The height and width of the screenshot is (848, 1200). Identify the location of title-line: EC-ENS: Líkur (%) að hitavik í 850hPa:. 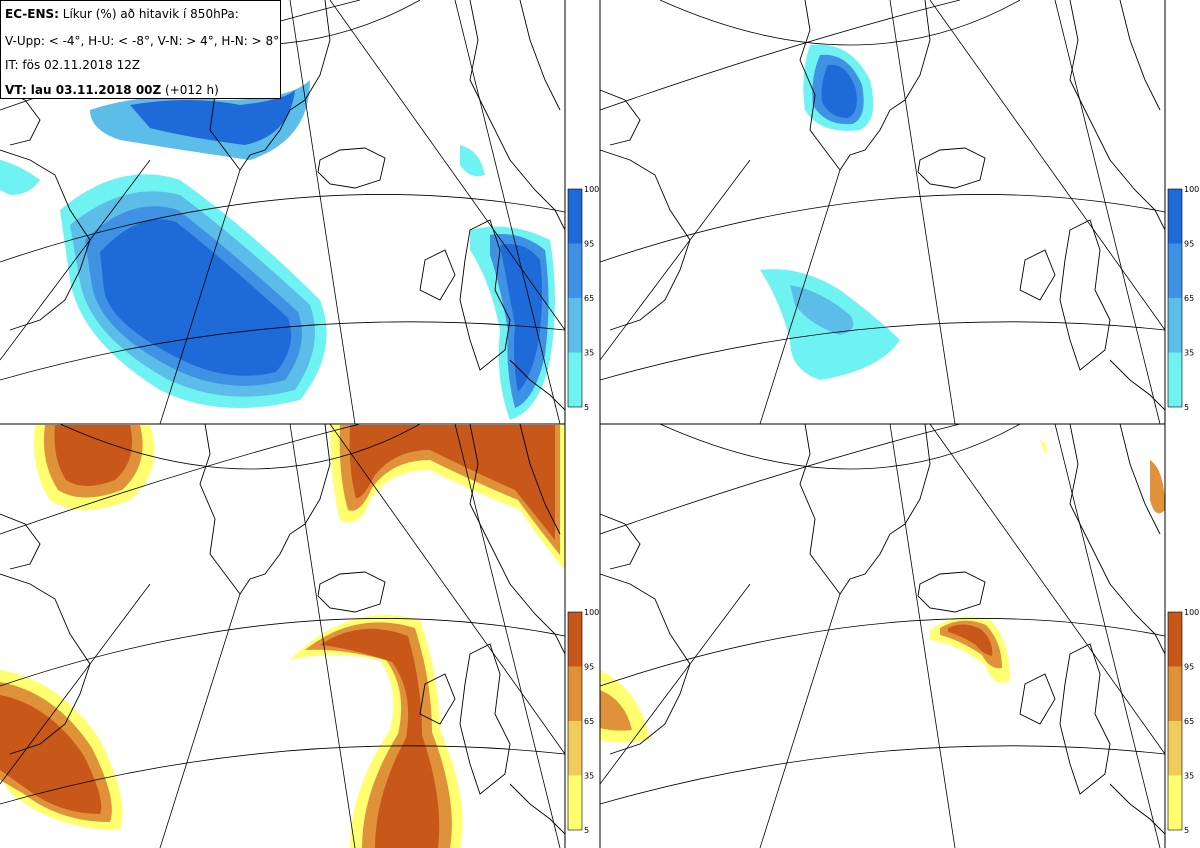
(122, 14).